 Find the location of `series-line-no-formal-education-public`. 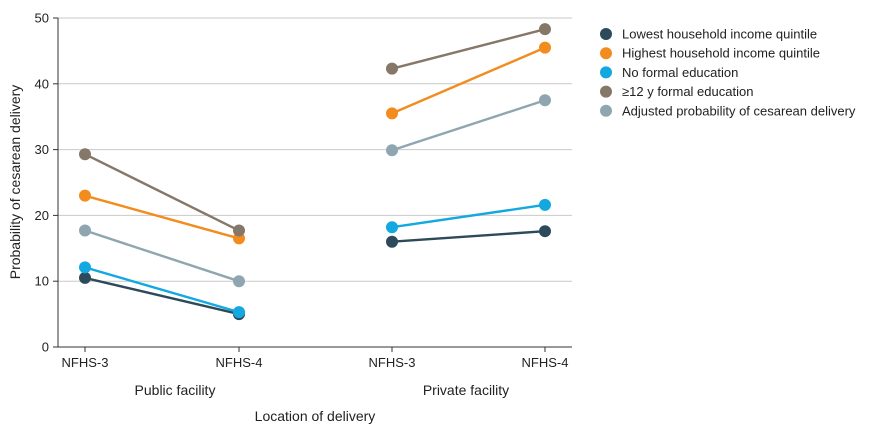

series-line-no-formal-education-public is located at coordinates (162, 290).